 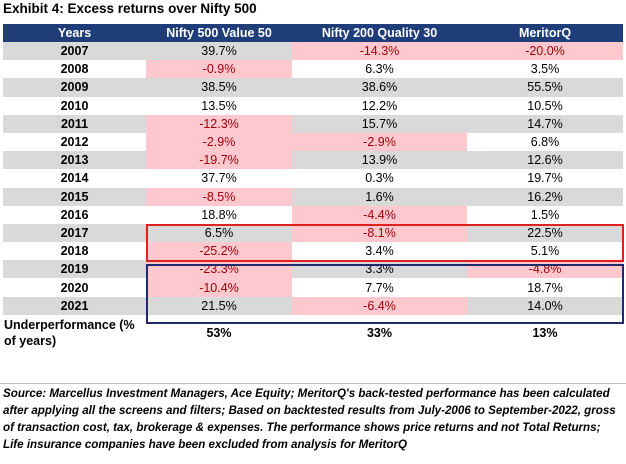 What do you see at coordinates (74, 123) in the screenshot?
I see `year-cell: 2011` at bounding box center [74, 123].